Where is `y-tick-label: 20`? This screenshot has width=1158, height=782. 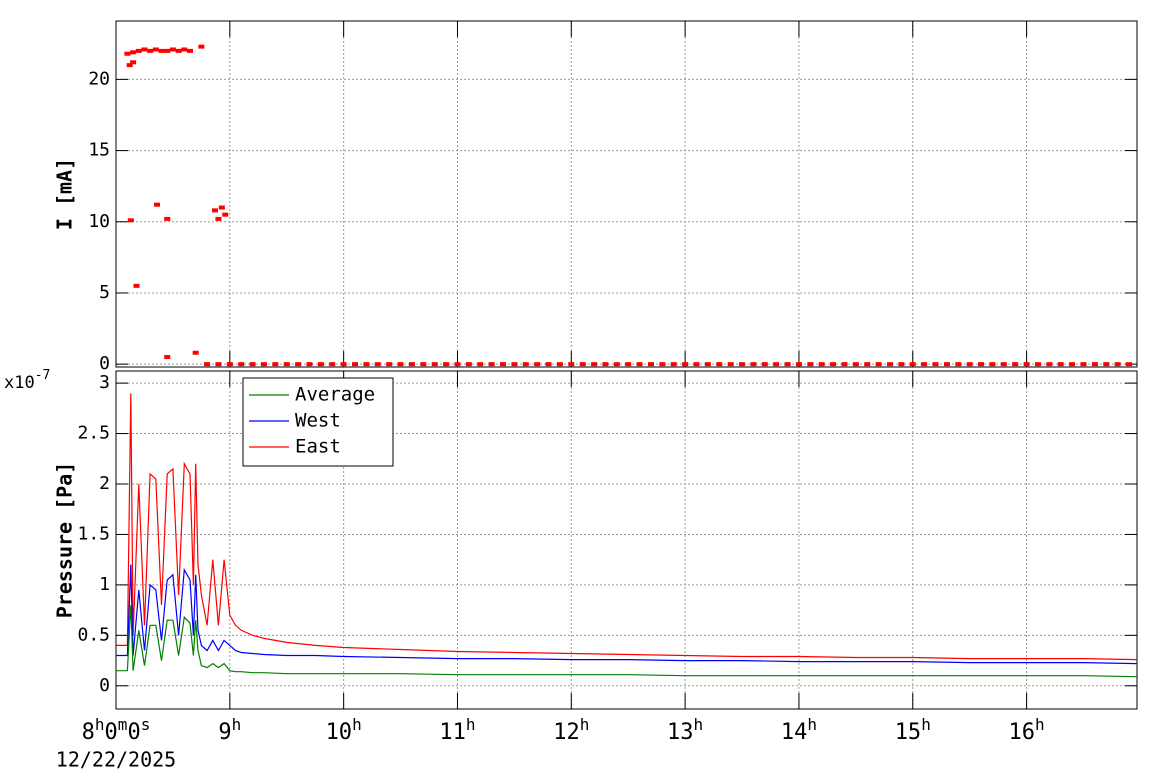
y-tick-label: 20 is located at coordinates (99, 78).